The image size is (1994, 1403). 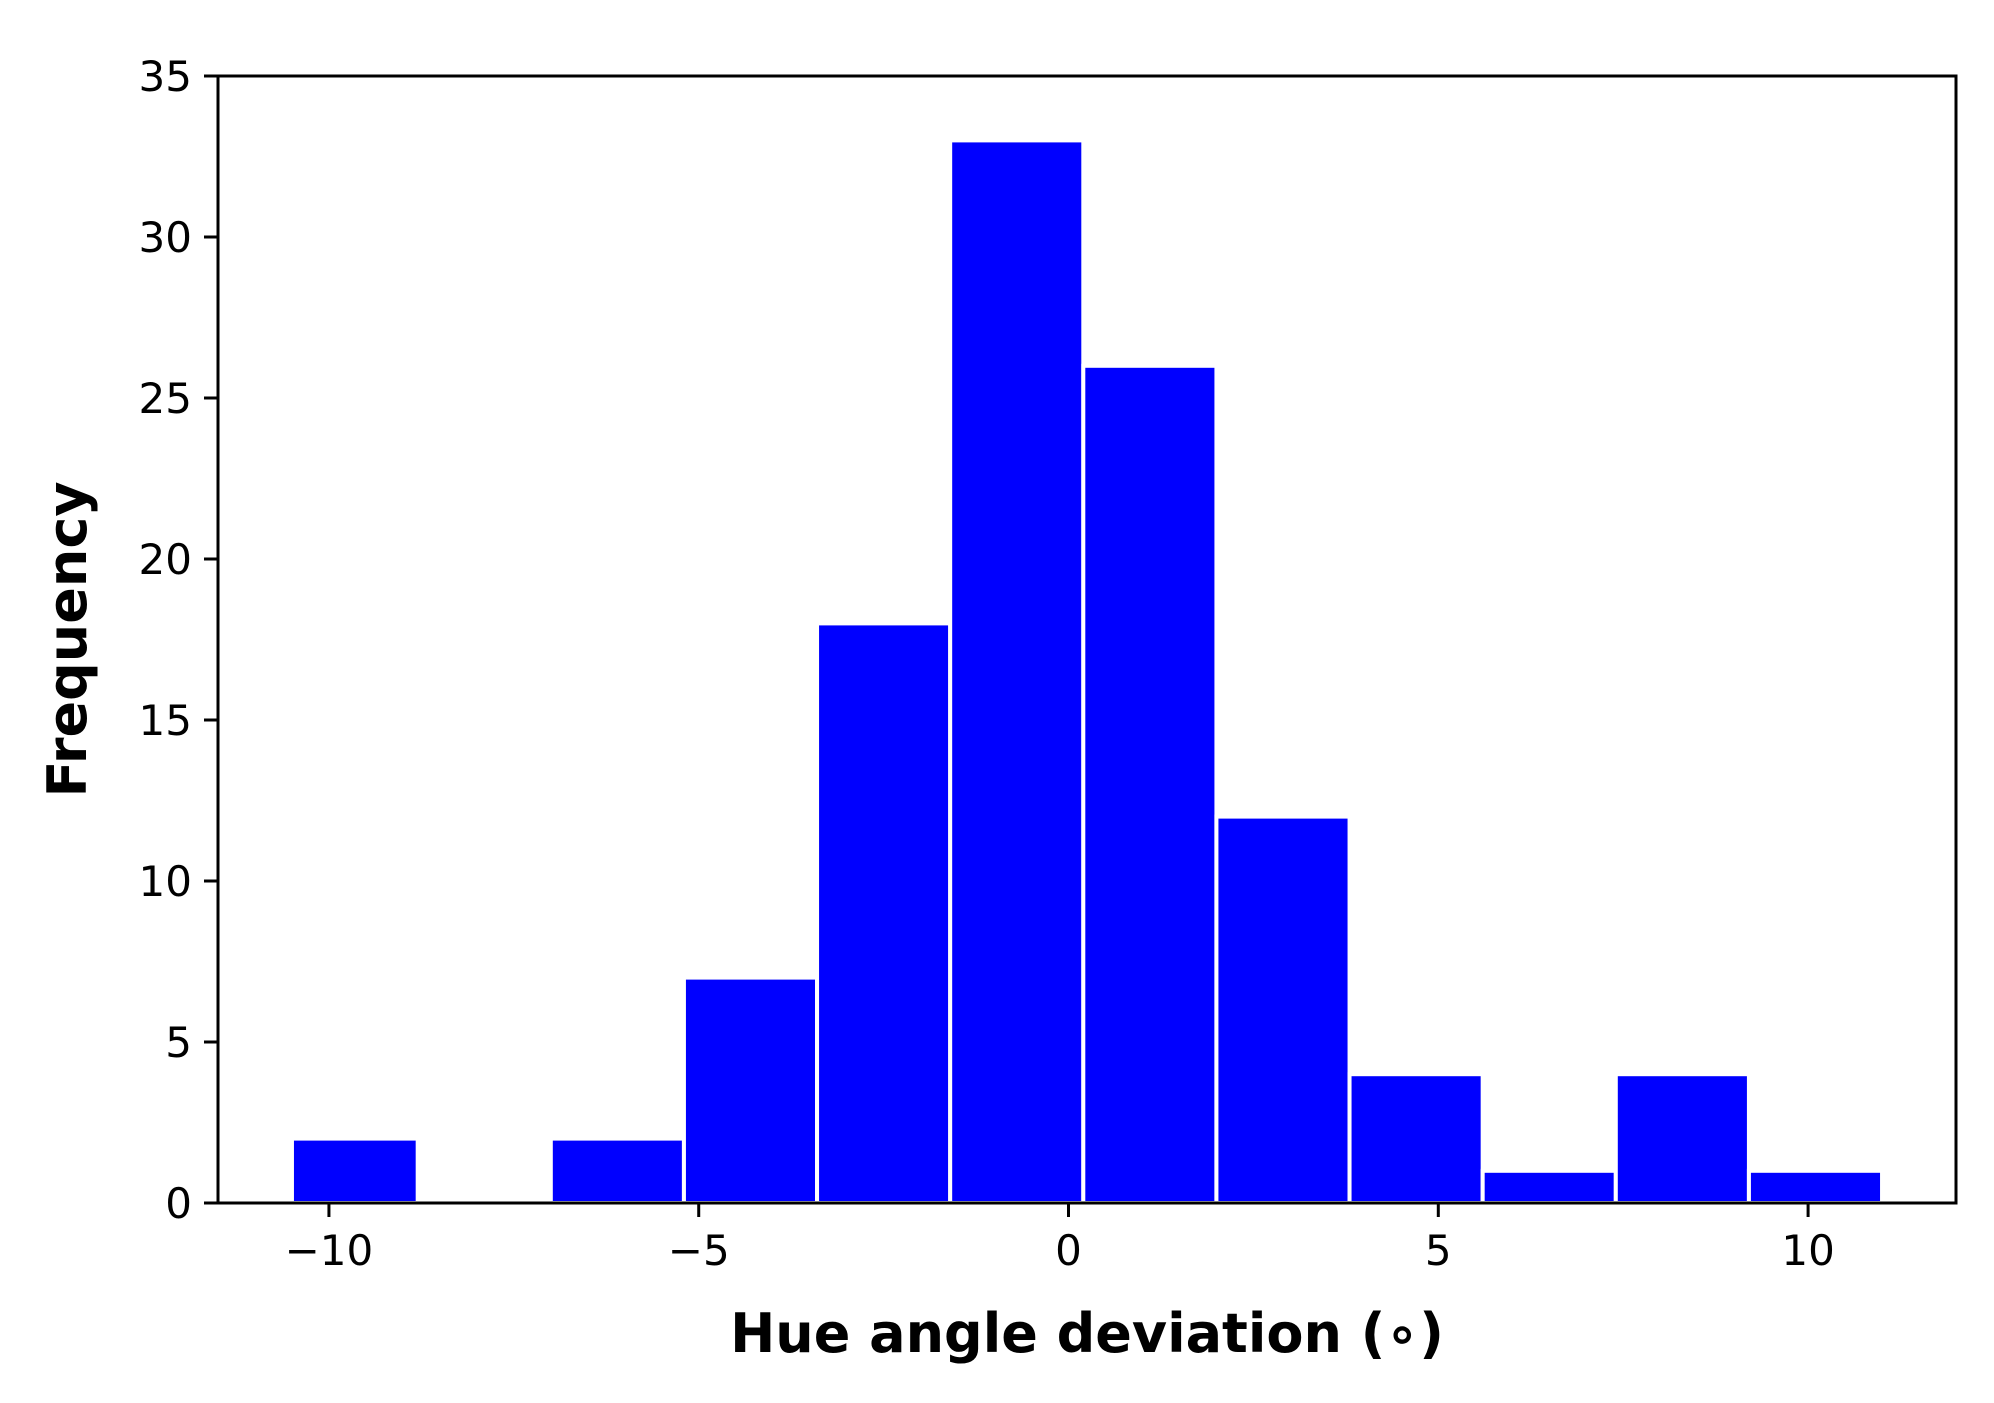 I want to click on x-tick-label: 10, so click(x=1807, y=1250).